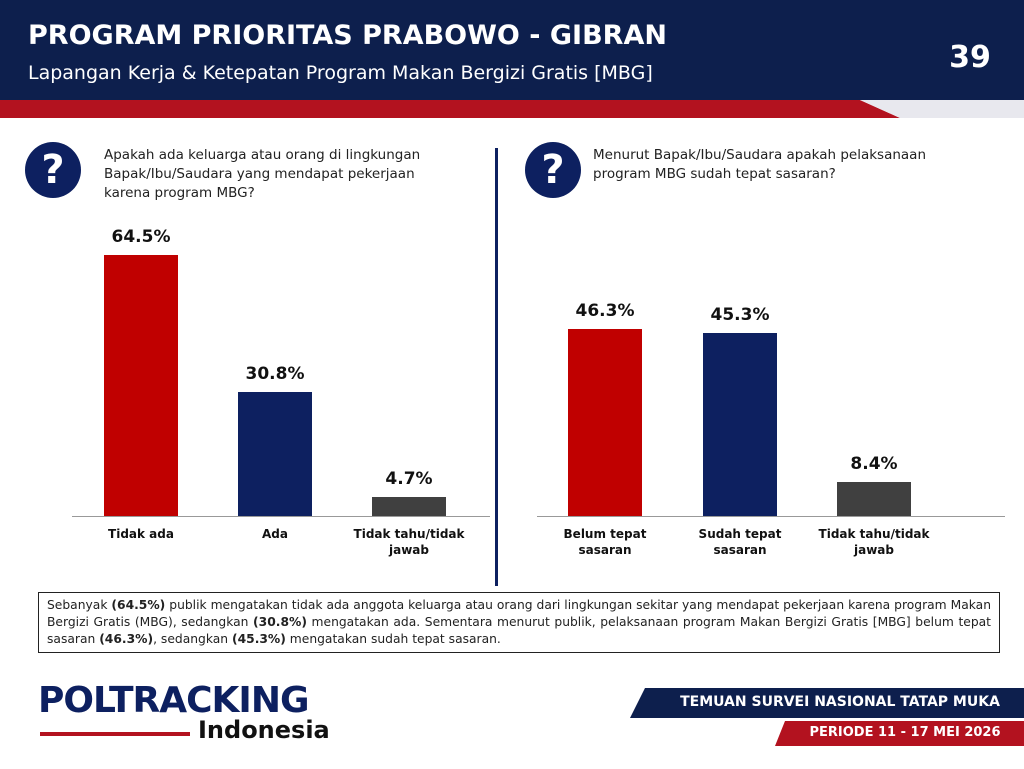 The image size is (1024, 769). What do you see at coordinates (126, 639) in the screenshot?
I see `summary-segment: (46.3%)` at bounding box center [126, 639].